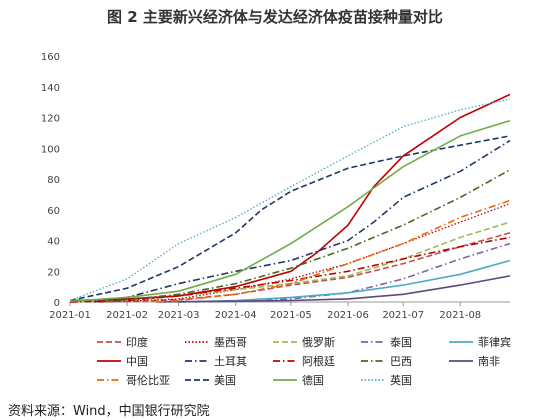 The image size is (550, 420). I want to click on legend-label: 俄罗斯, so click(318, 342).